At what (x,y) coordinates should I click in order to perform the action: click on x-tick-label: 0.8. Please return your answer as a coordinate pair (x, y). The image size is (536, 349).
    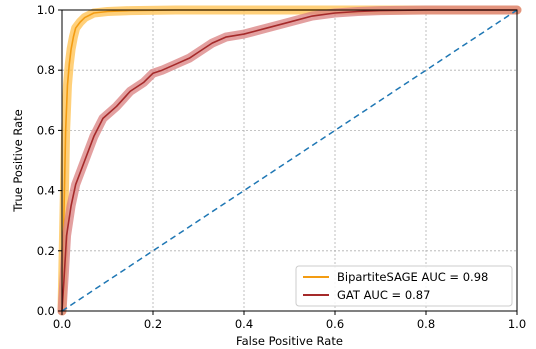
    Looking at the image, I should click on (426, 324).